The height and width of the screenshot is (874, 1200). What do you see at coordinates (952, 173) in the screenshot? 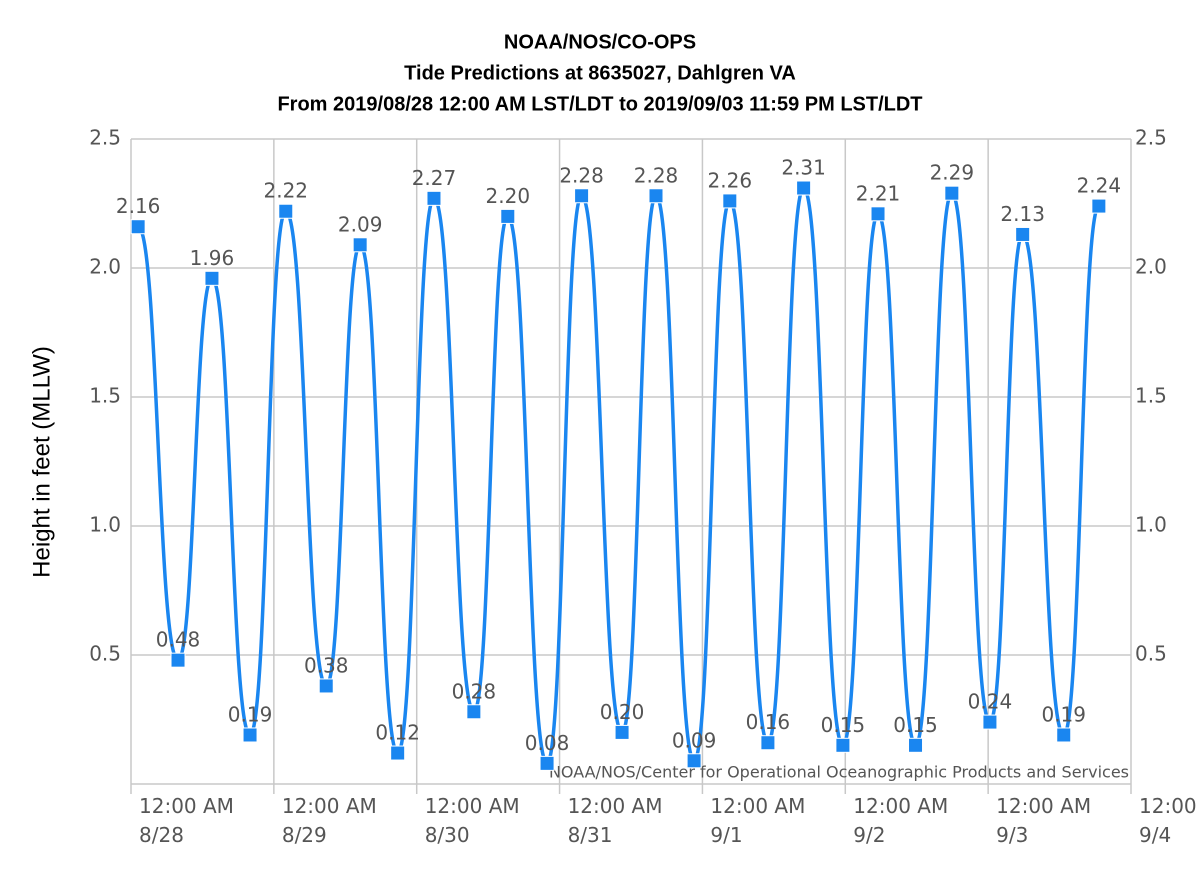
I see `data-label: 2.29` at bounding box center [952, 173].